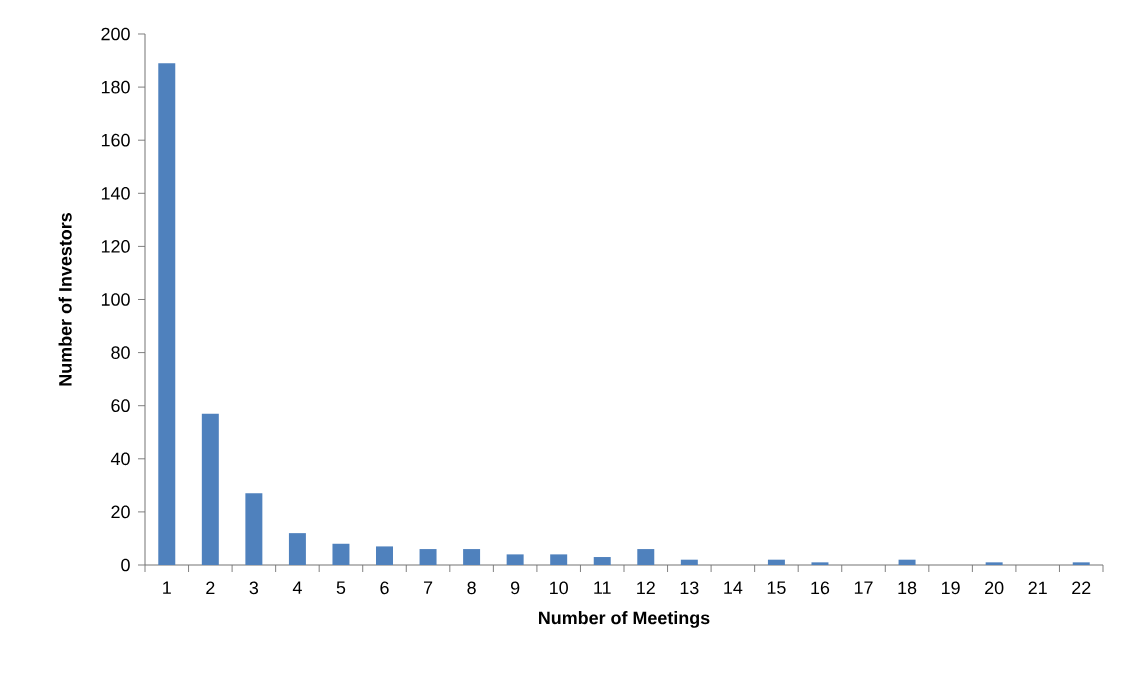 The image size is (1130, 688). What do you see at coordinates (602, 587) in the screenshot?
I see `x-tick-label: 11` at bounding box center [602, 587].